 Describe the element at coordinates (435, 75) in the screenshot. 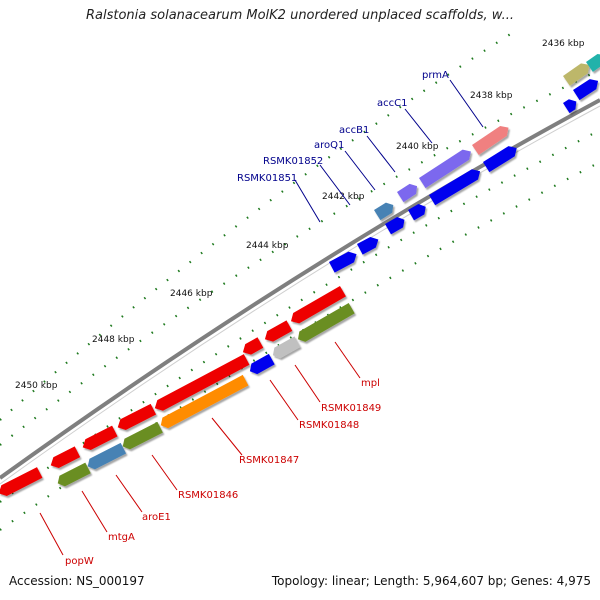

I see `gene-label-prma: prmA` at that location.